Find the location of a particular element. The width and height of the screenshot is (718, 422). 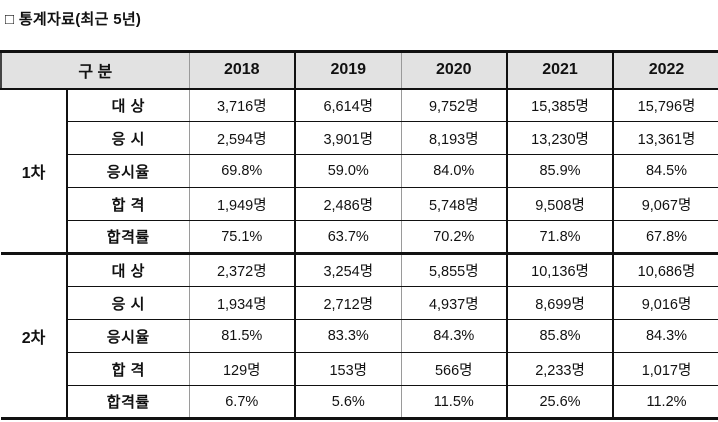

value-cell: 5,748명 is located at coordinates (454, 204).